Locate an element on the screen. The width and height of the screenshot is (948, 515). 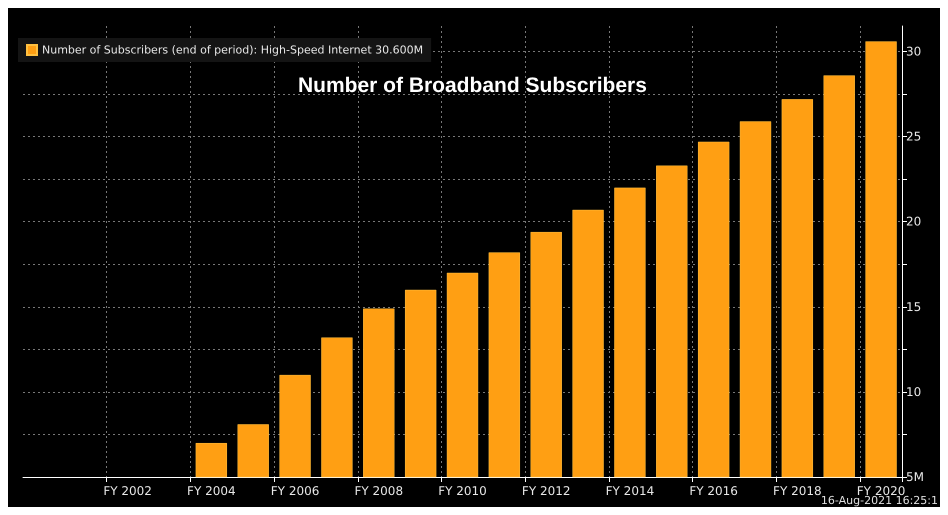
text: 16-Aug-2021 16:25:1 is located at coordinates (879, 500).